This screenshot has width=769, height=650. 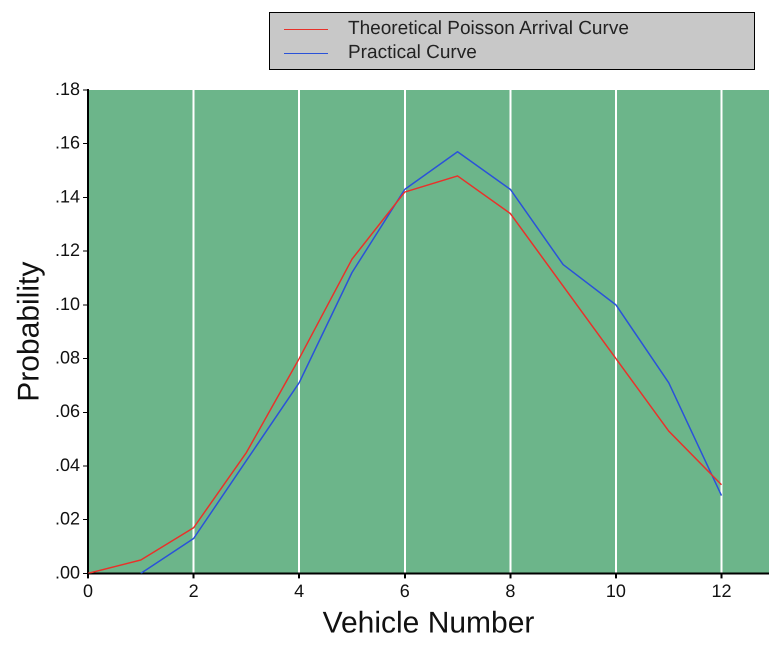 What do you see at coordinates (488, 29) in the screenshot?
I see `legend-label: Theoretical Poisson Arrival Curve` at bounding box center [488, 29].